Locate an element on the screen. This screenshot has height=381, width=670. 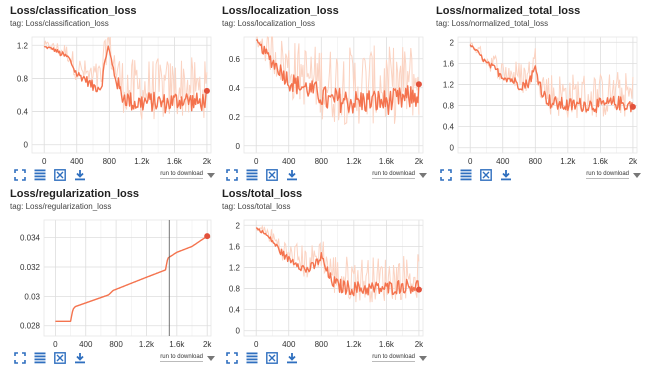
y-tick-label: 2 is located at coordinates (452, 42).